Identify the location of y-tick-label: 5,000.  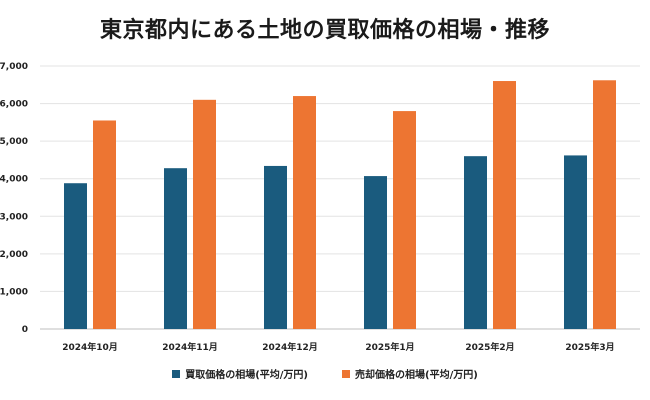
(14, 142).